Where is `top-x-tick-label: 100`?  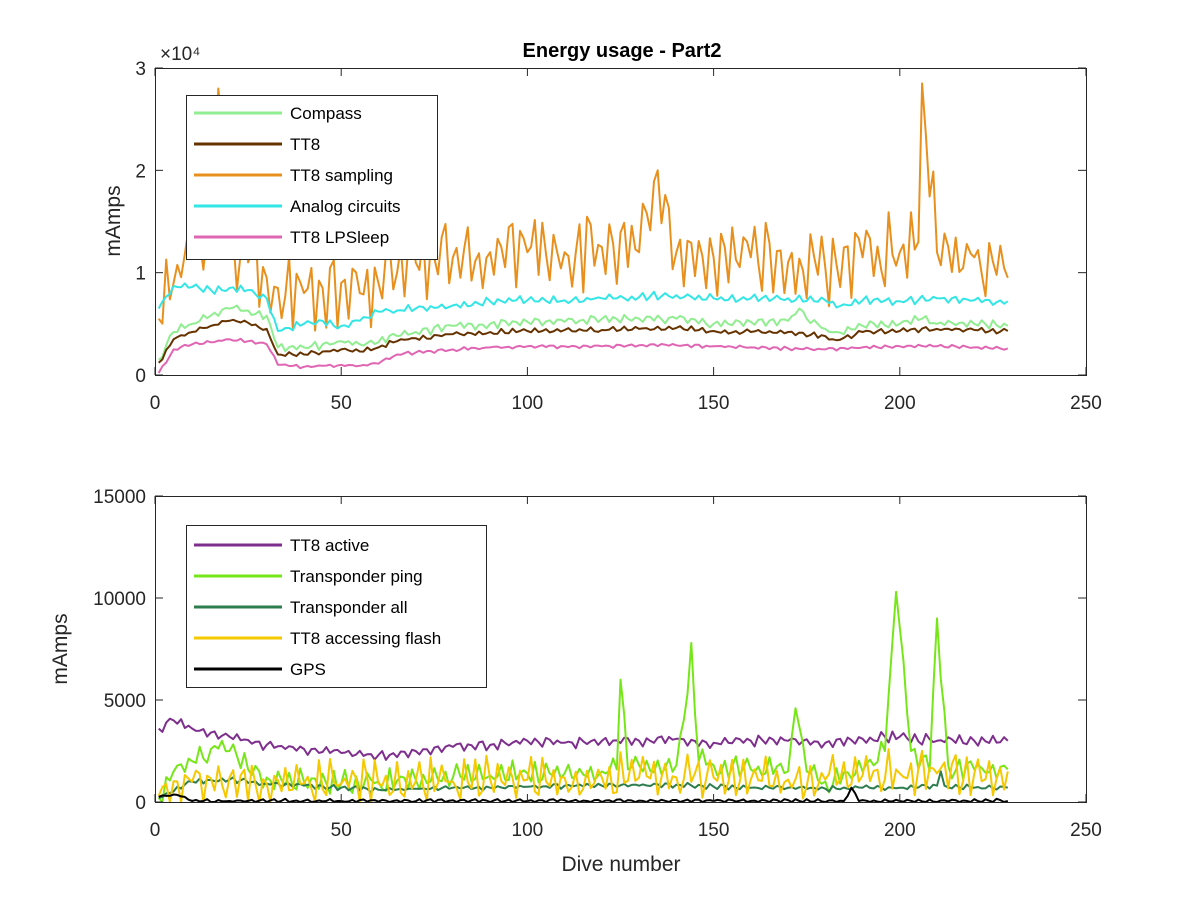
top-x-tick-label: 100 is located at coordinates (528, 403).